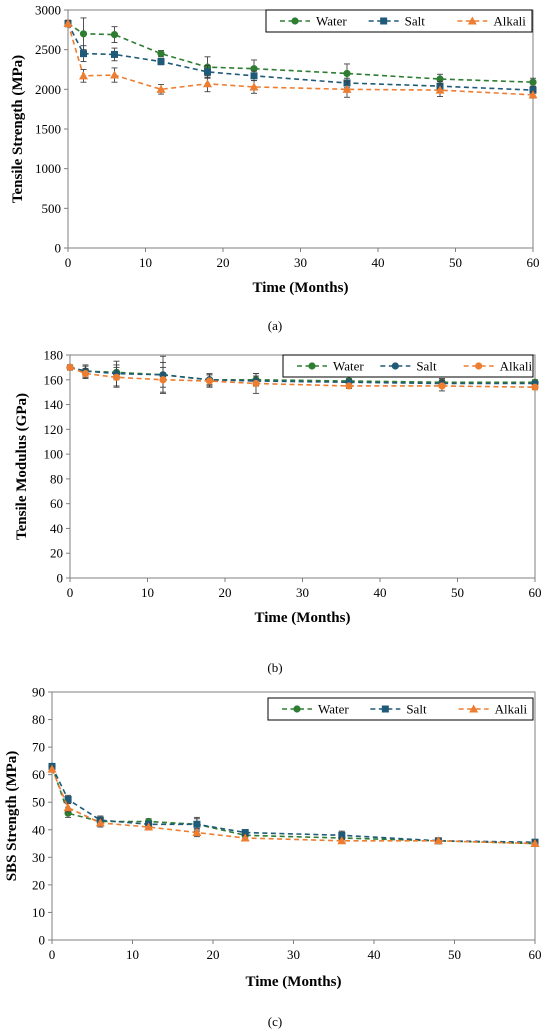  Describe the element at coordinates (54, 404) in the screenshot. I see `y-tick-label: 140` at that location.